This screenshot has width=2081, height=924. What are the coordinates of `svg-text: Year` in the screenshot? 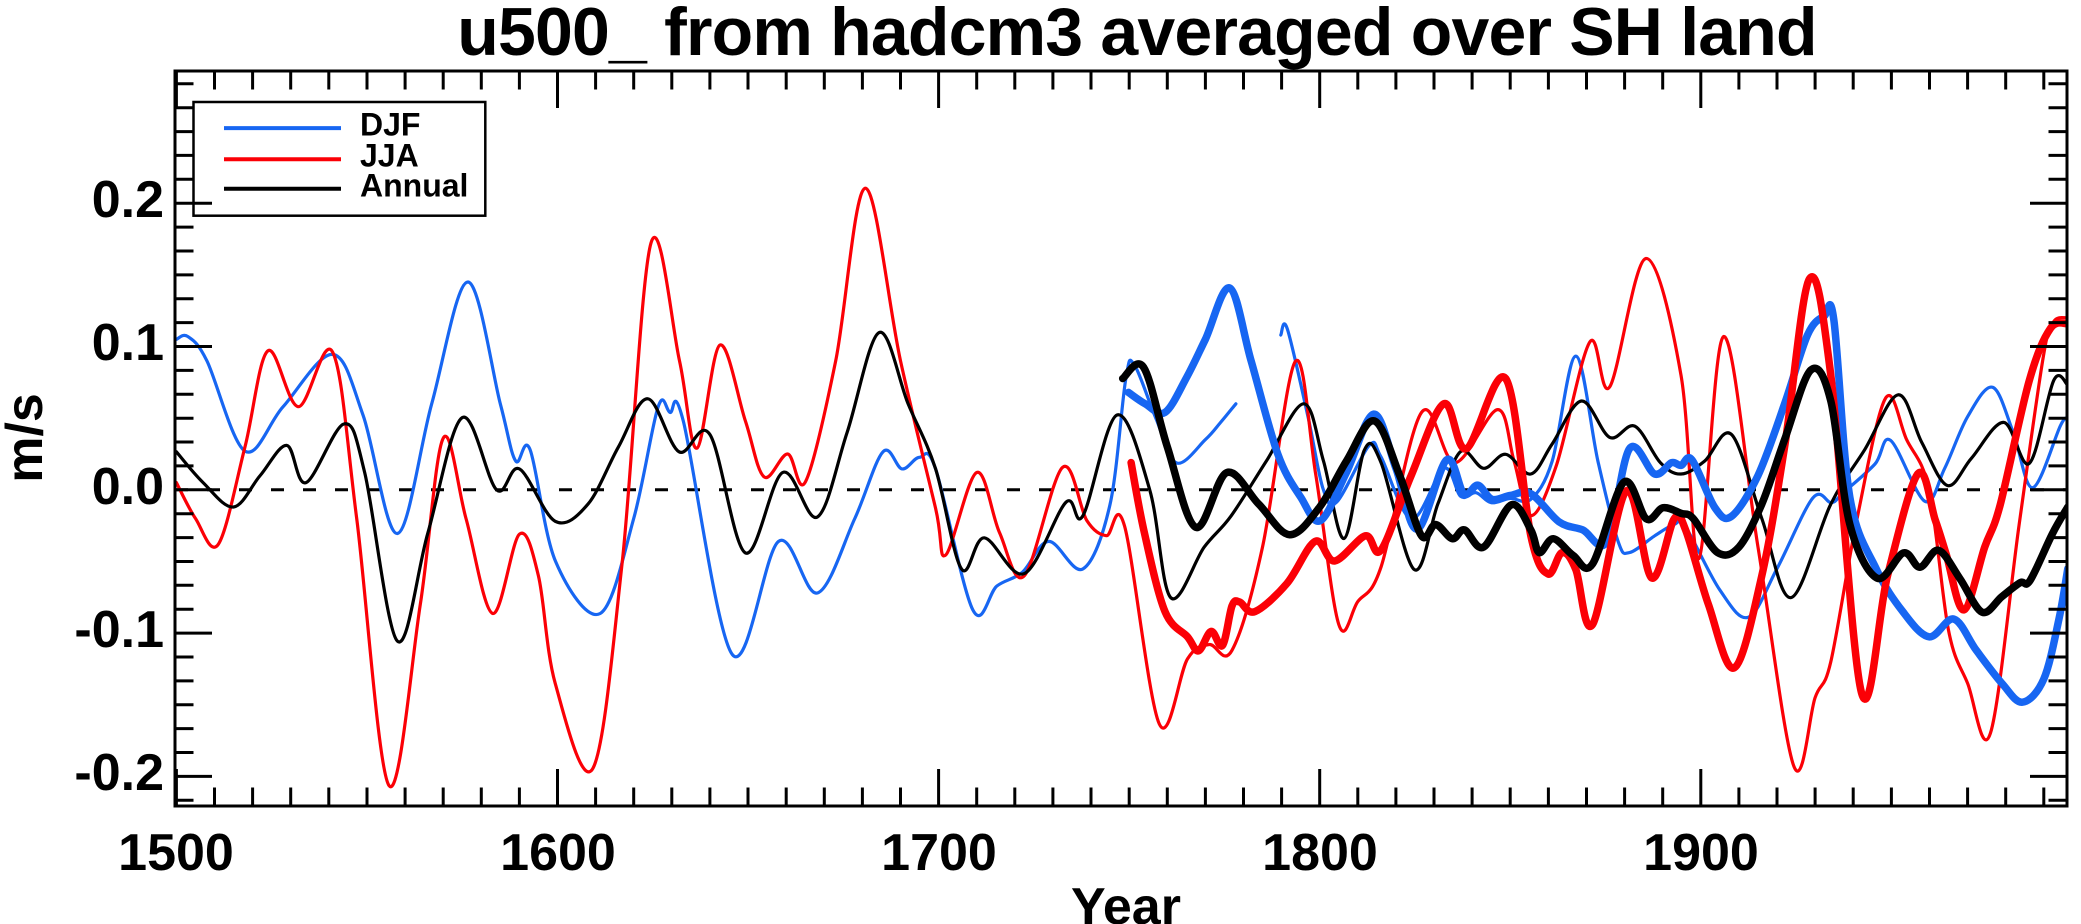 It's located at (1126, 901).